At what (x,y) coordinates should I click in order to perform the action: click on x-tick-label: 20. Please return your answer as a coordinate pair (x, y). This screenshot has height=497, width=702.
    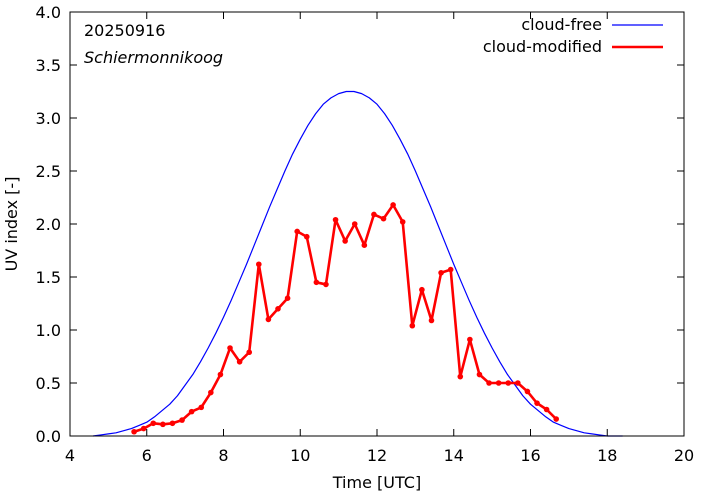
    Looking at the image, I should click on (684, 455).